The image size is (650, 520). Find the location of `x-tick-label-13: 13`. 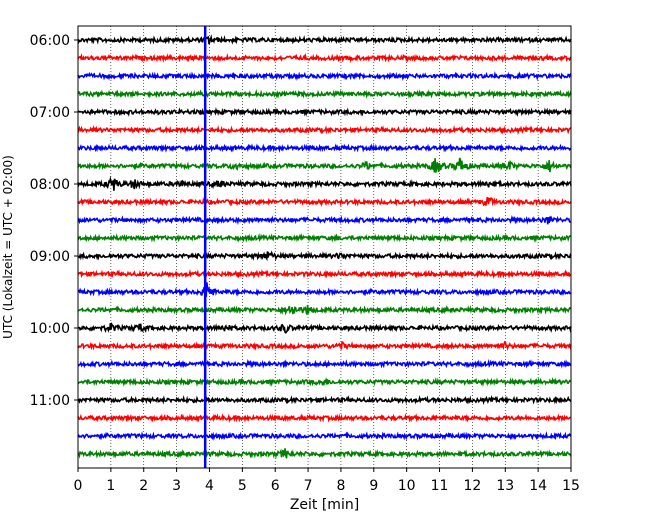

x-tick-label-13: 13 is located at coordinates (505, 486).